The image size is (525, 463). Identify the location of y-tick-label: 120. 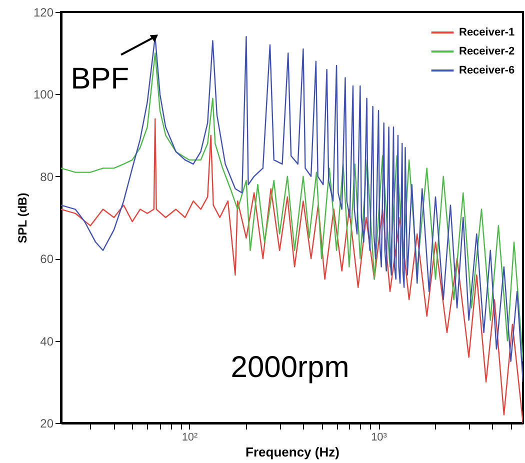
(43, 13).